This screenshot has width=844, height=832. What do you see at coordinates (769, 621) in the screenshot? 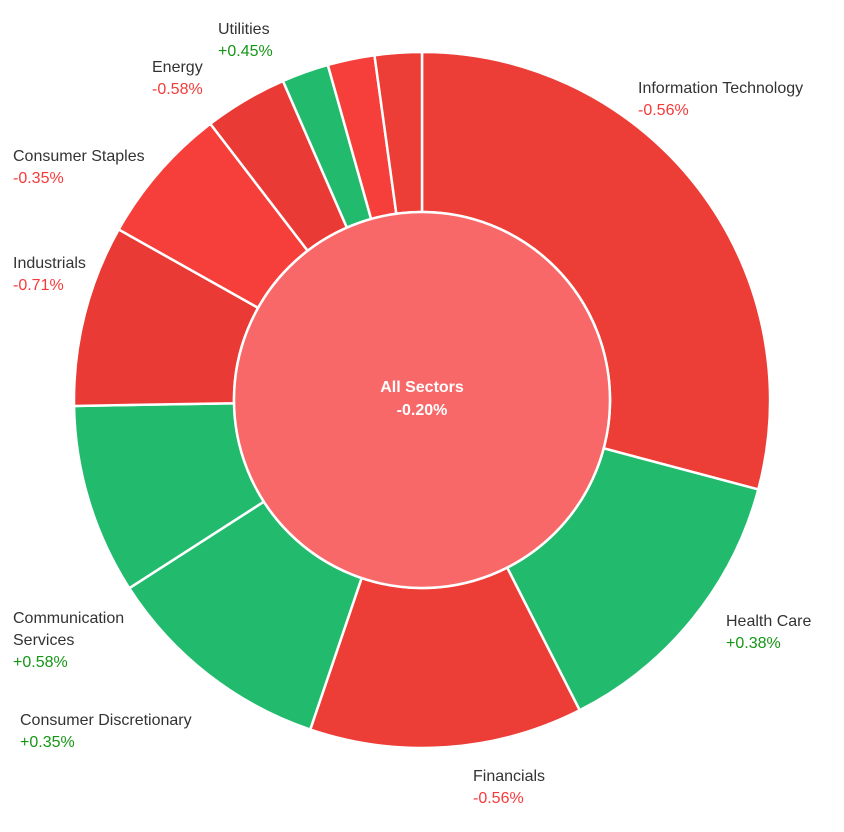
I see `label-name: Health Care` at bounding box center [769, 621].